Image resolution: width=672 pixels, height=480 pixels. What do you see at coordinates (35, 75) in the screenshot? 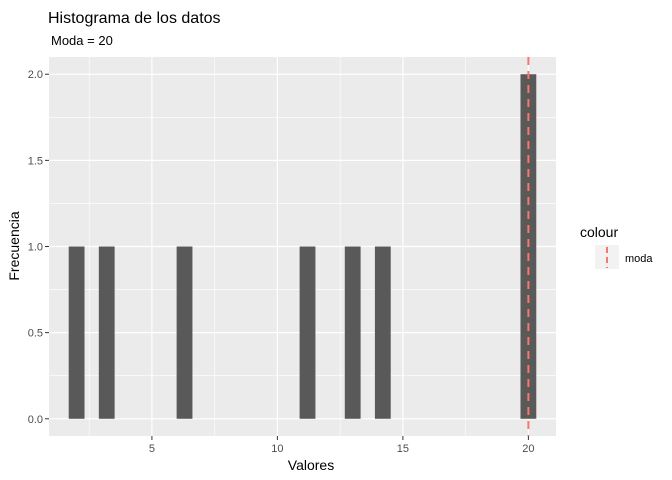
I see `y-tick-label: 2.0` at bounding box center [35, 75].